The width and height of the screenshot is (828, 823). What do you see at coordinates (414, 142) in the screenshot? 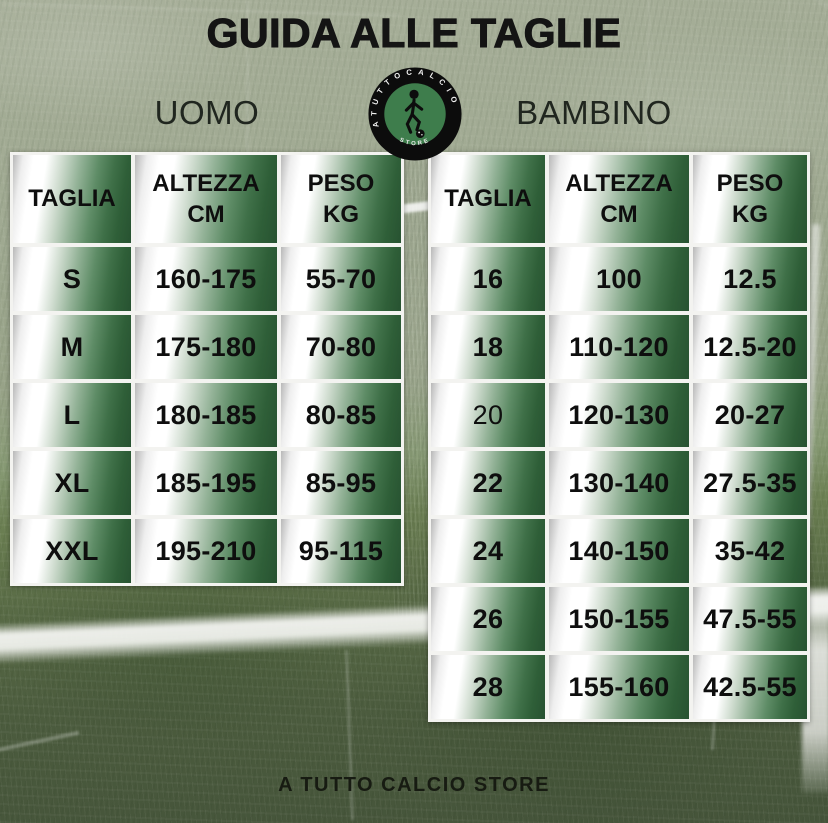
I see `logo-store-text: STORE` at bounding box center [414, 142].